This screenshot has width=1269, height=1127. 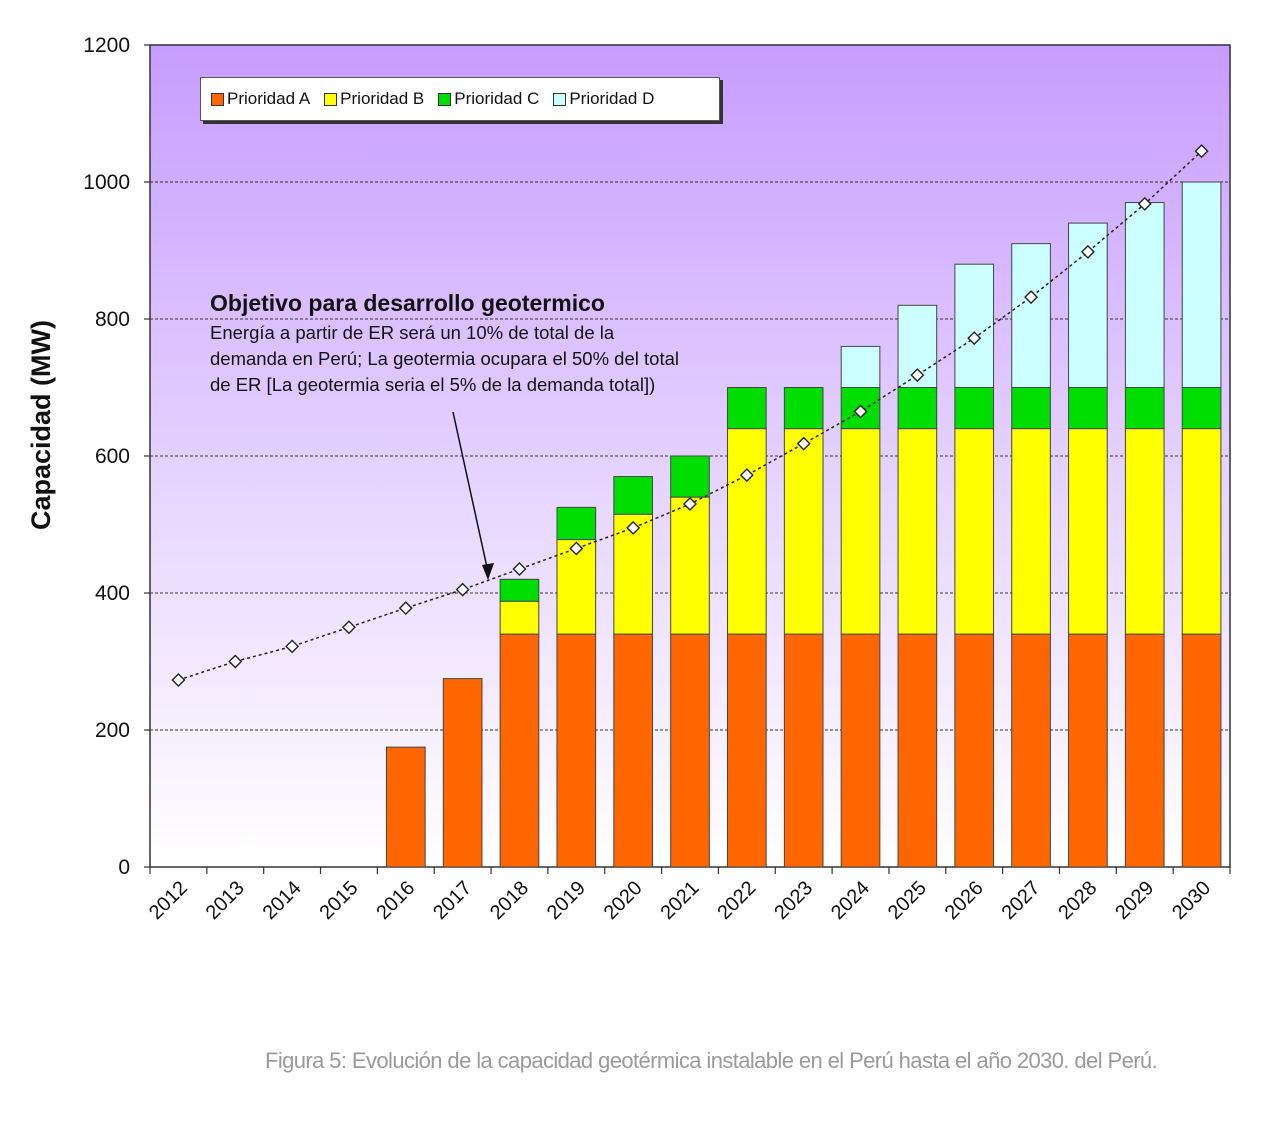 What do you see at coordinates (623, 900) in the screenshot?
I see `x-tick-label: 2020` at bounding box center [623, 900].